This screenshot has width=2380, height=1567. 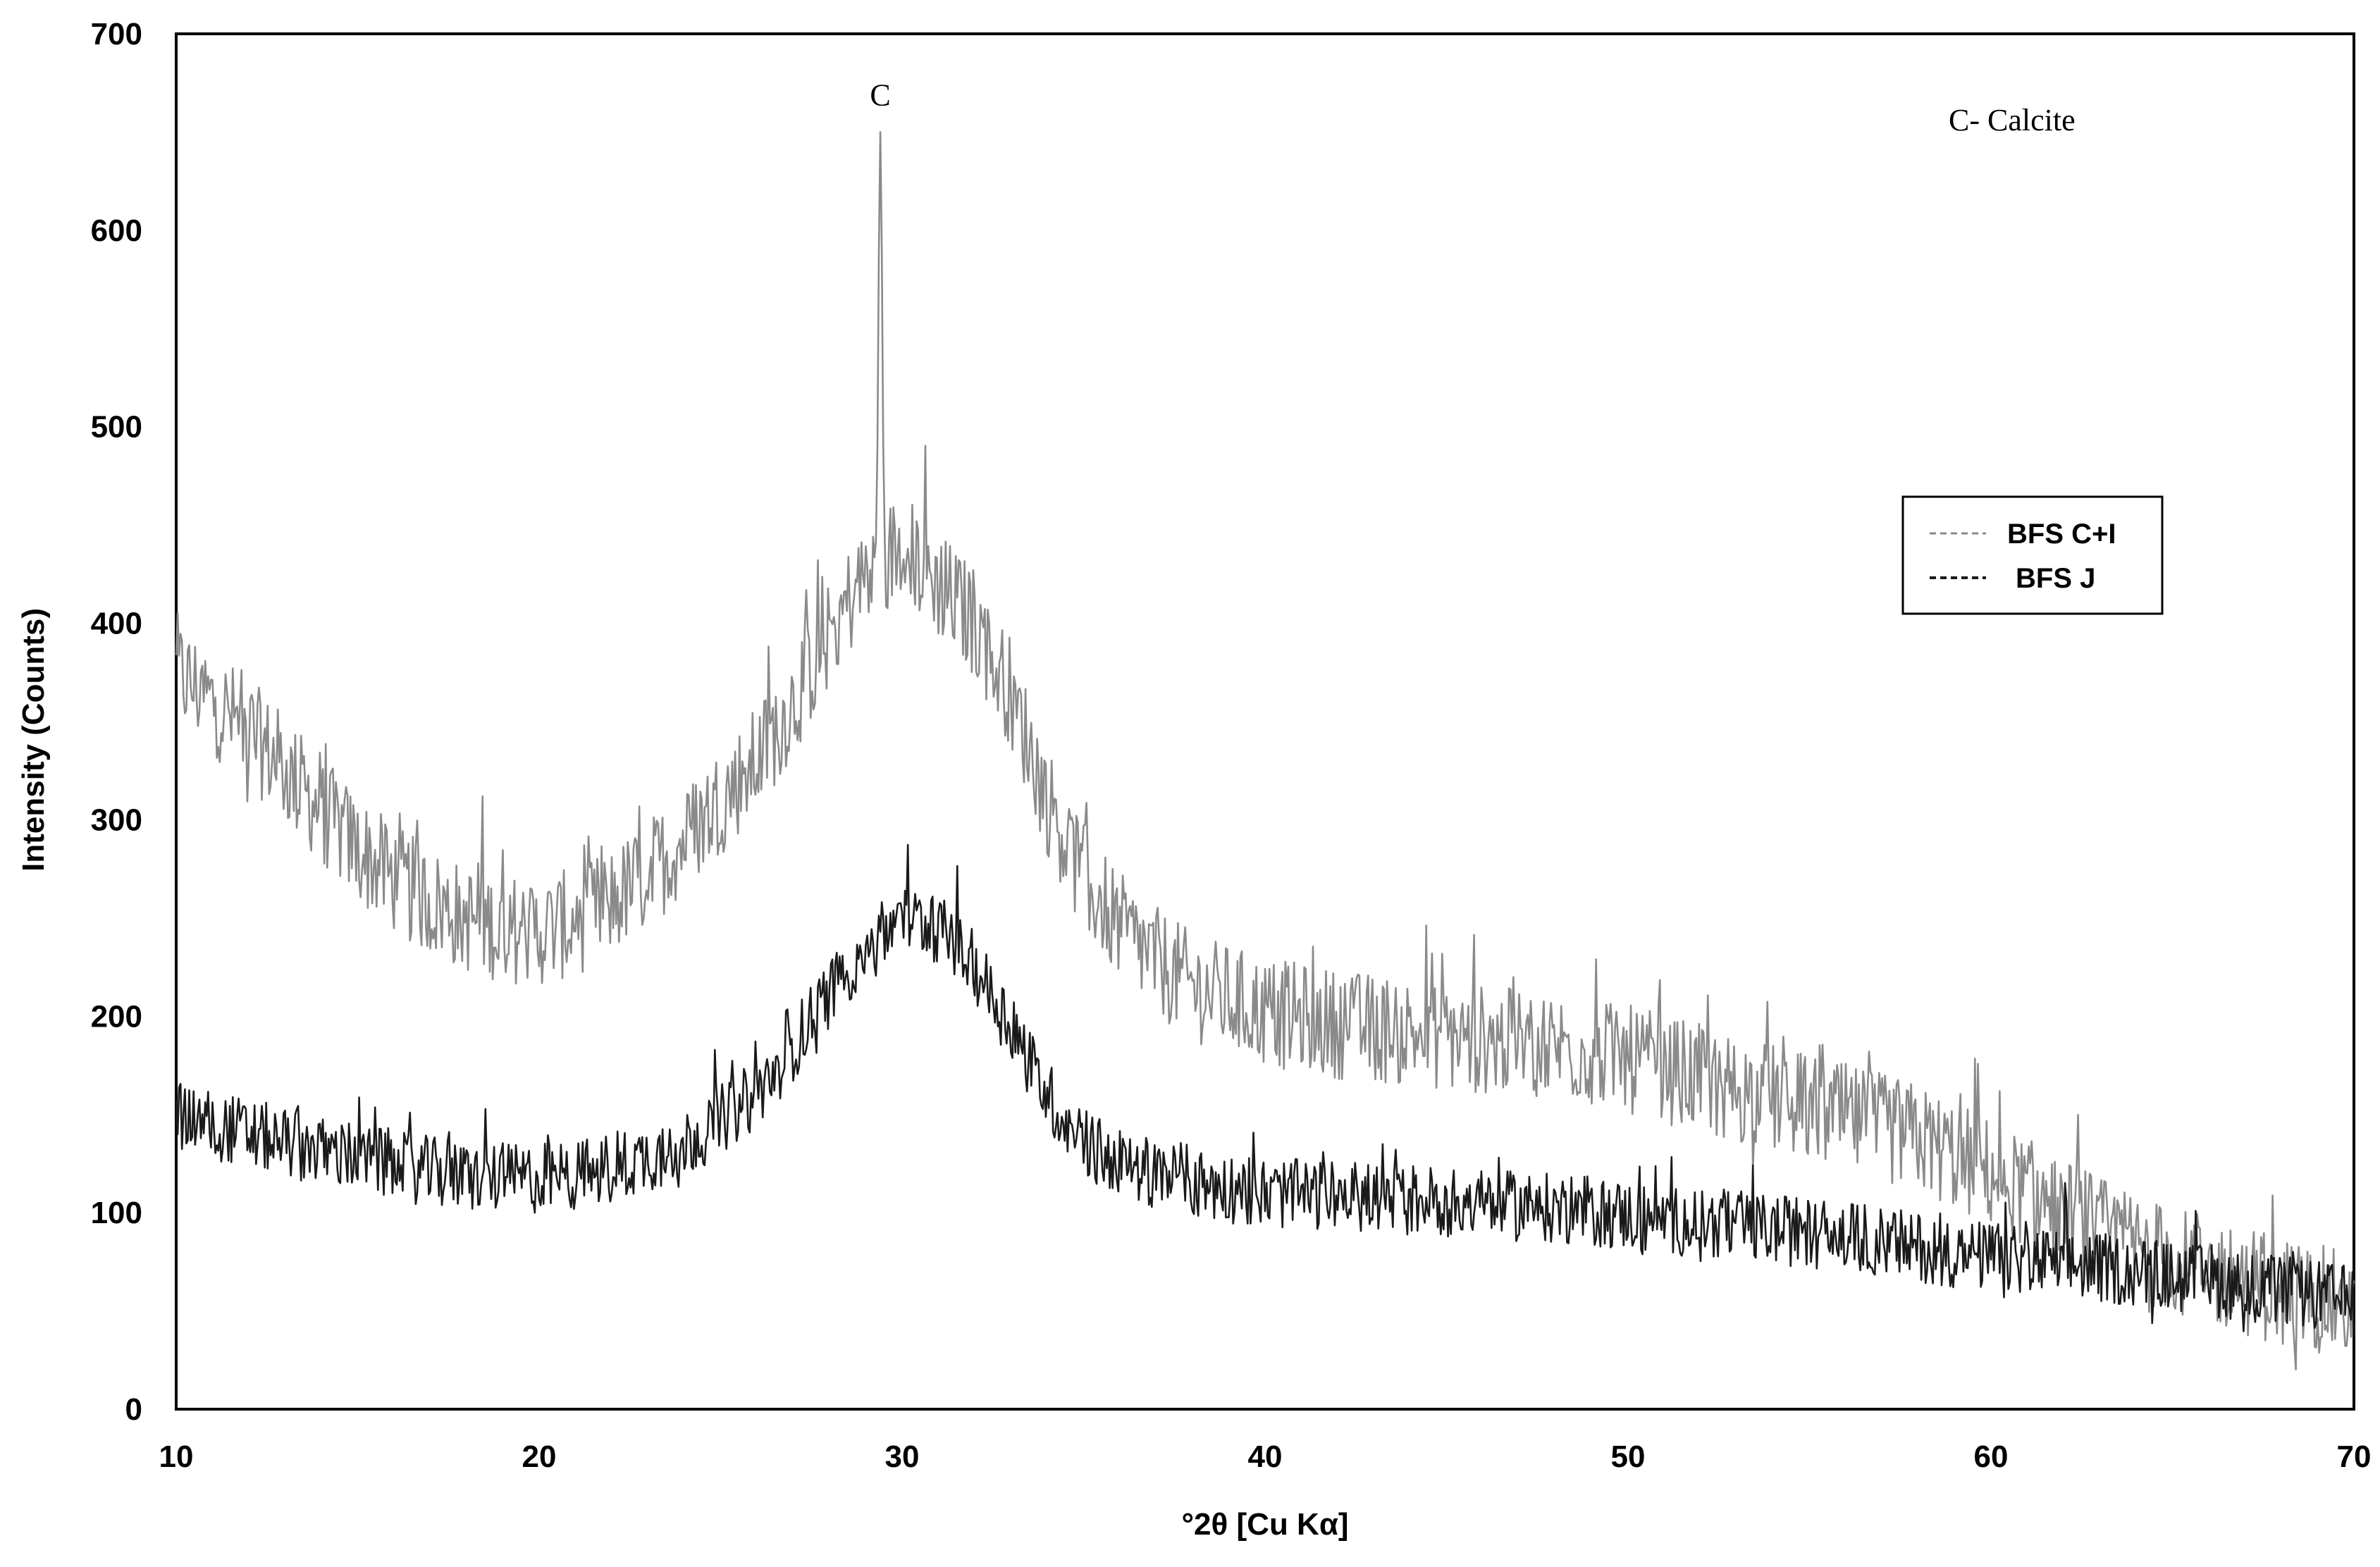 What do you see at coordinates (1629, 1456) in the screenshot?
I see `x-tick-label: 50` at bounding box center [1629, 1456].